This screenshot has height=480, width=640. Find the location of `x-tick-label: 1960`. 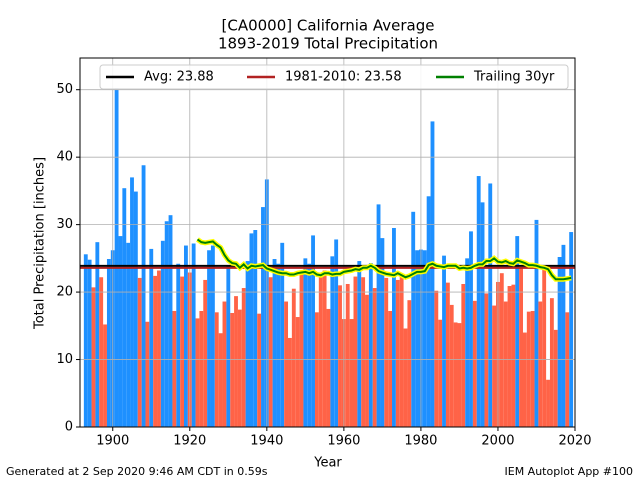

x-tick-label: 1960 is located at coordinates (343, 441).